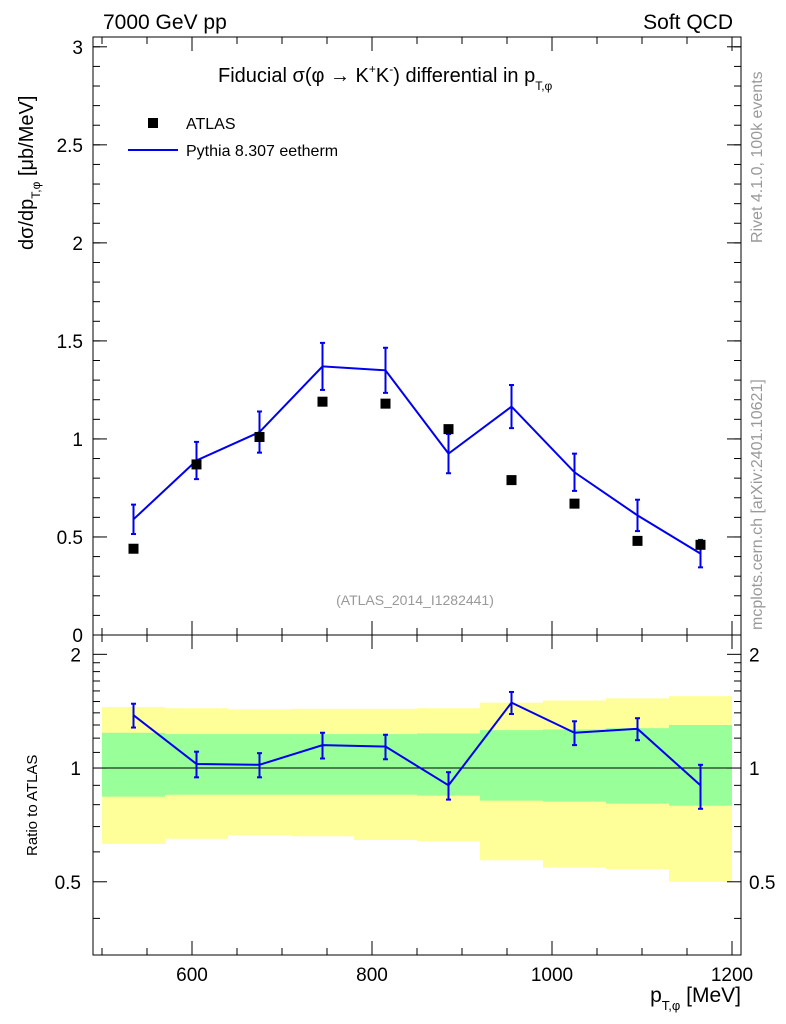 The height and width of the screenshot is (1024, 786). Describe the element at coordinates (732, 975) in the screenshot. I see `xtick-label-3: 1200` at that location.